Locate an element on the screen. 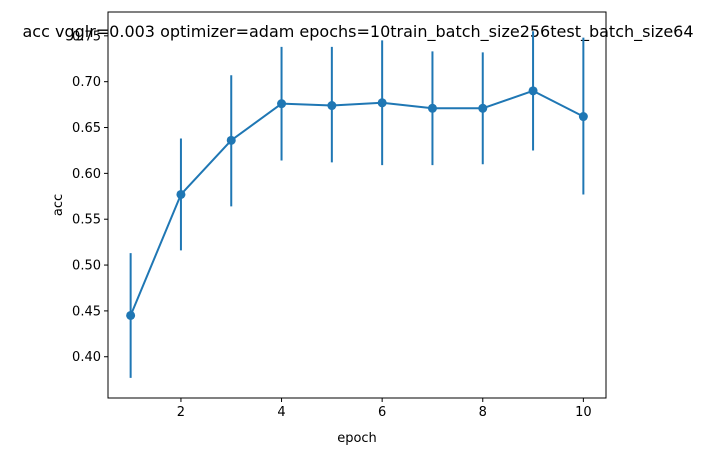 The height and width of the screenshot is (455, 716). y-tick-label: 0.70 is located at coordinates (86, 82).